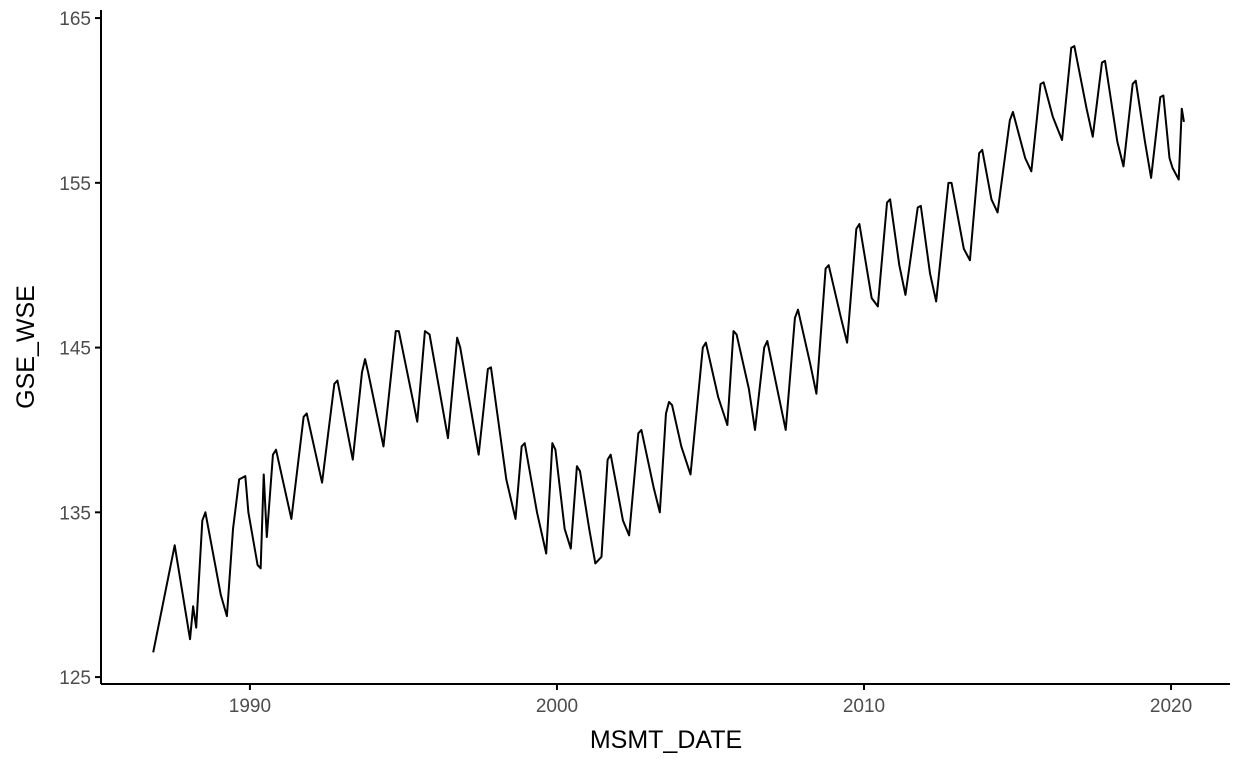  I want to click on x-tick-label: 1990, so click(250, 706).